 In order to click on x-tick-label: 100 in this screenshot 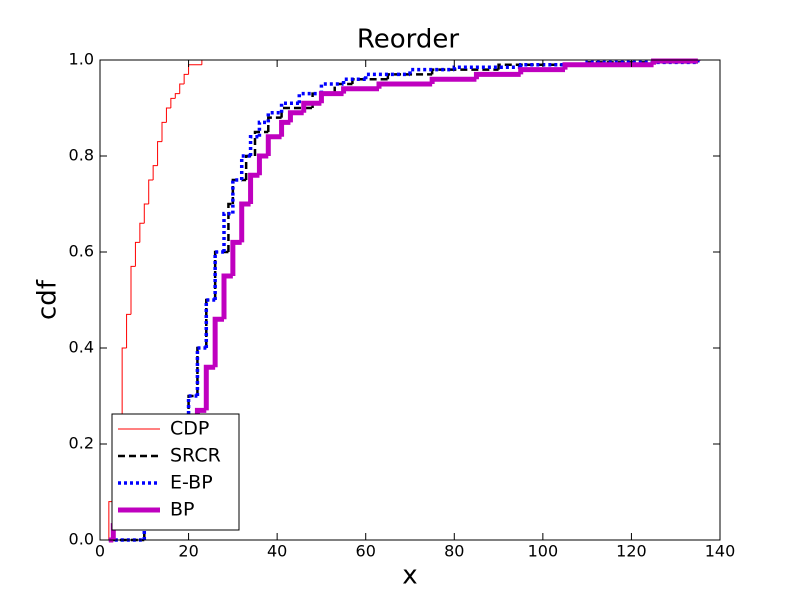, I will do `click(543, 551)`.